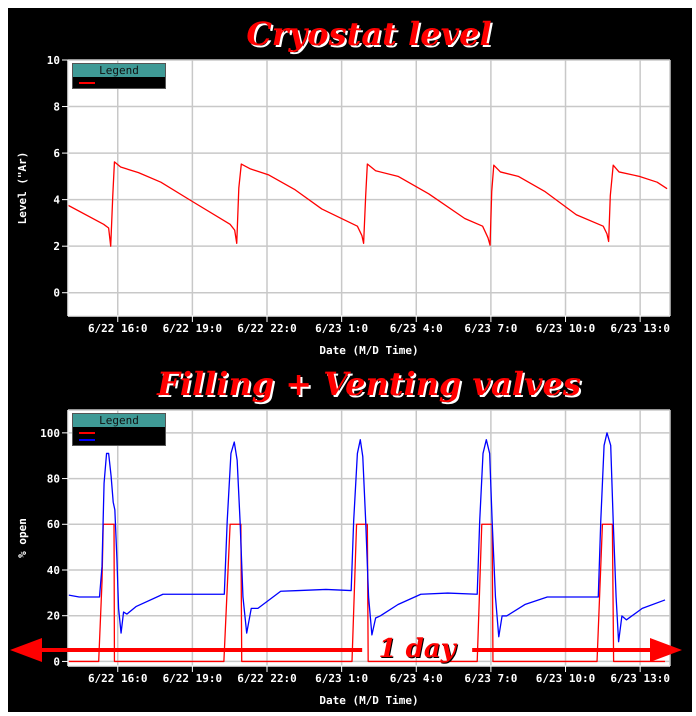  Describe the element at coordinates (369, 34) in the screenshot. I see `chart-title: Cryostat level` at that location.